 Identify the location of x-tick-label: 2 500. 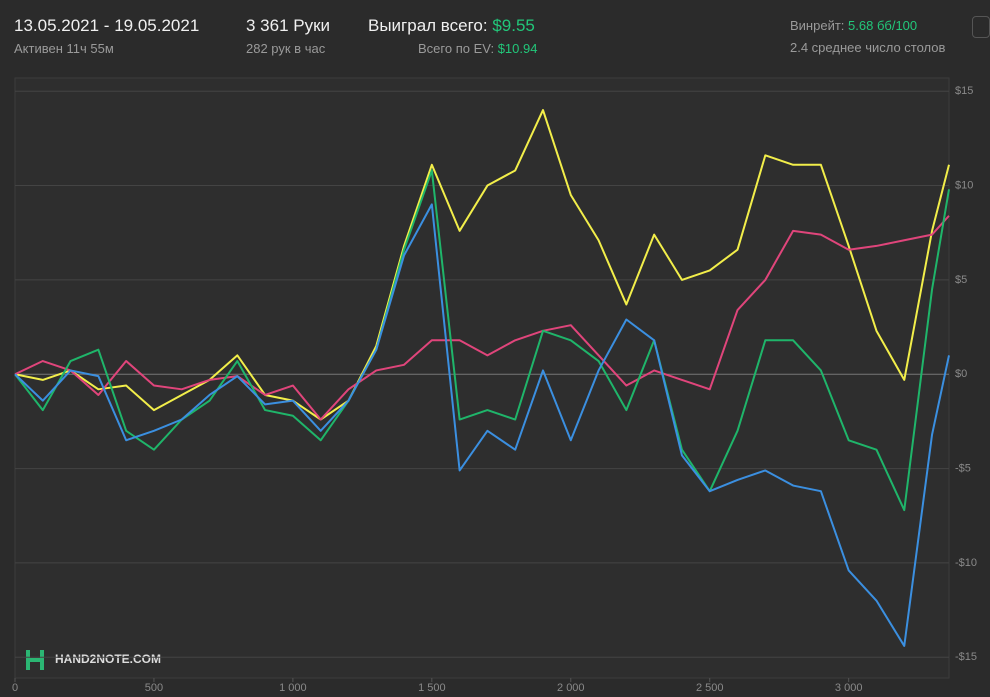
(710, 688).